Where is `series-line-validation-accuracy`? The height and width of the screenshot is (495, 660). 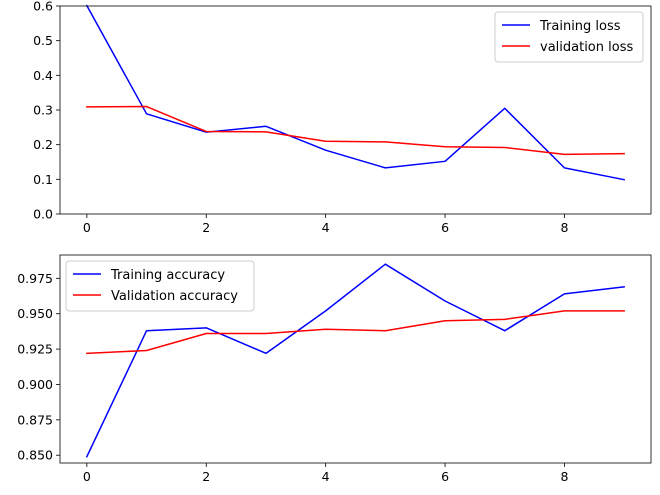
series-line-validation-accuracy is located at coordinates (355, 332).